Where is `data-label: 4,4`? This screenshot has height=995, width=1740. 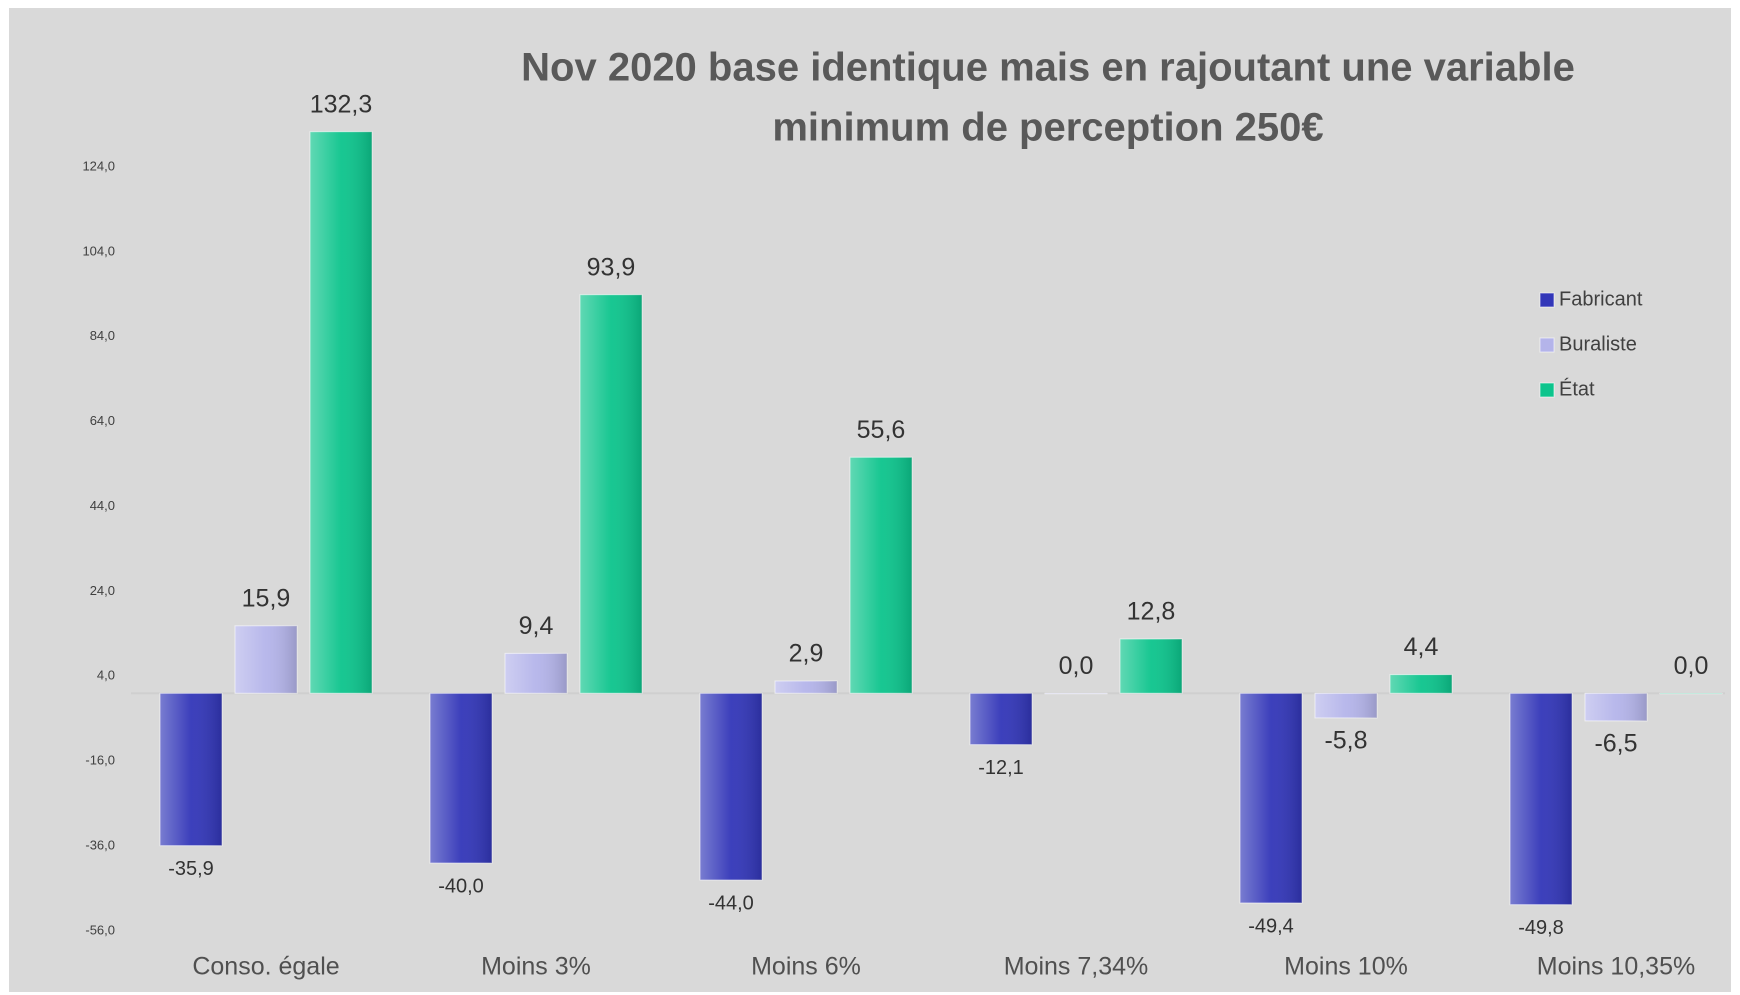 data-label: 4,4 is located at coordinates (1421, 647).